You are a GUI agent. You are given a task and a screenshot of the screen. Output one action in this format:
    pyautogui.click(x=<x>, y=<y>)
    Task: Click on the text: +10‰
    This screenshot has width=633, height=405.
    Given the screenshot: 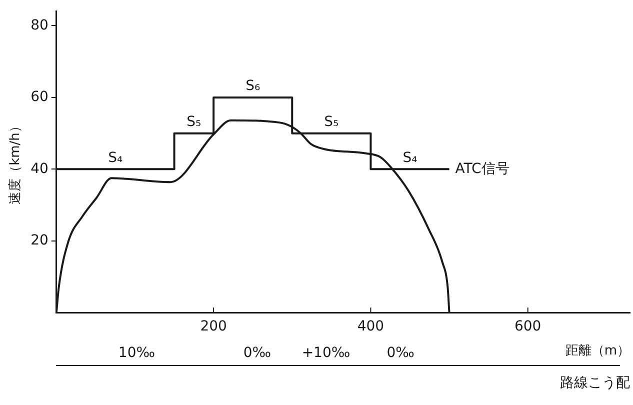 What is the action you would take?
    pyautogui.click(x=326, y=353)
    